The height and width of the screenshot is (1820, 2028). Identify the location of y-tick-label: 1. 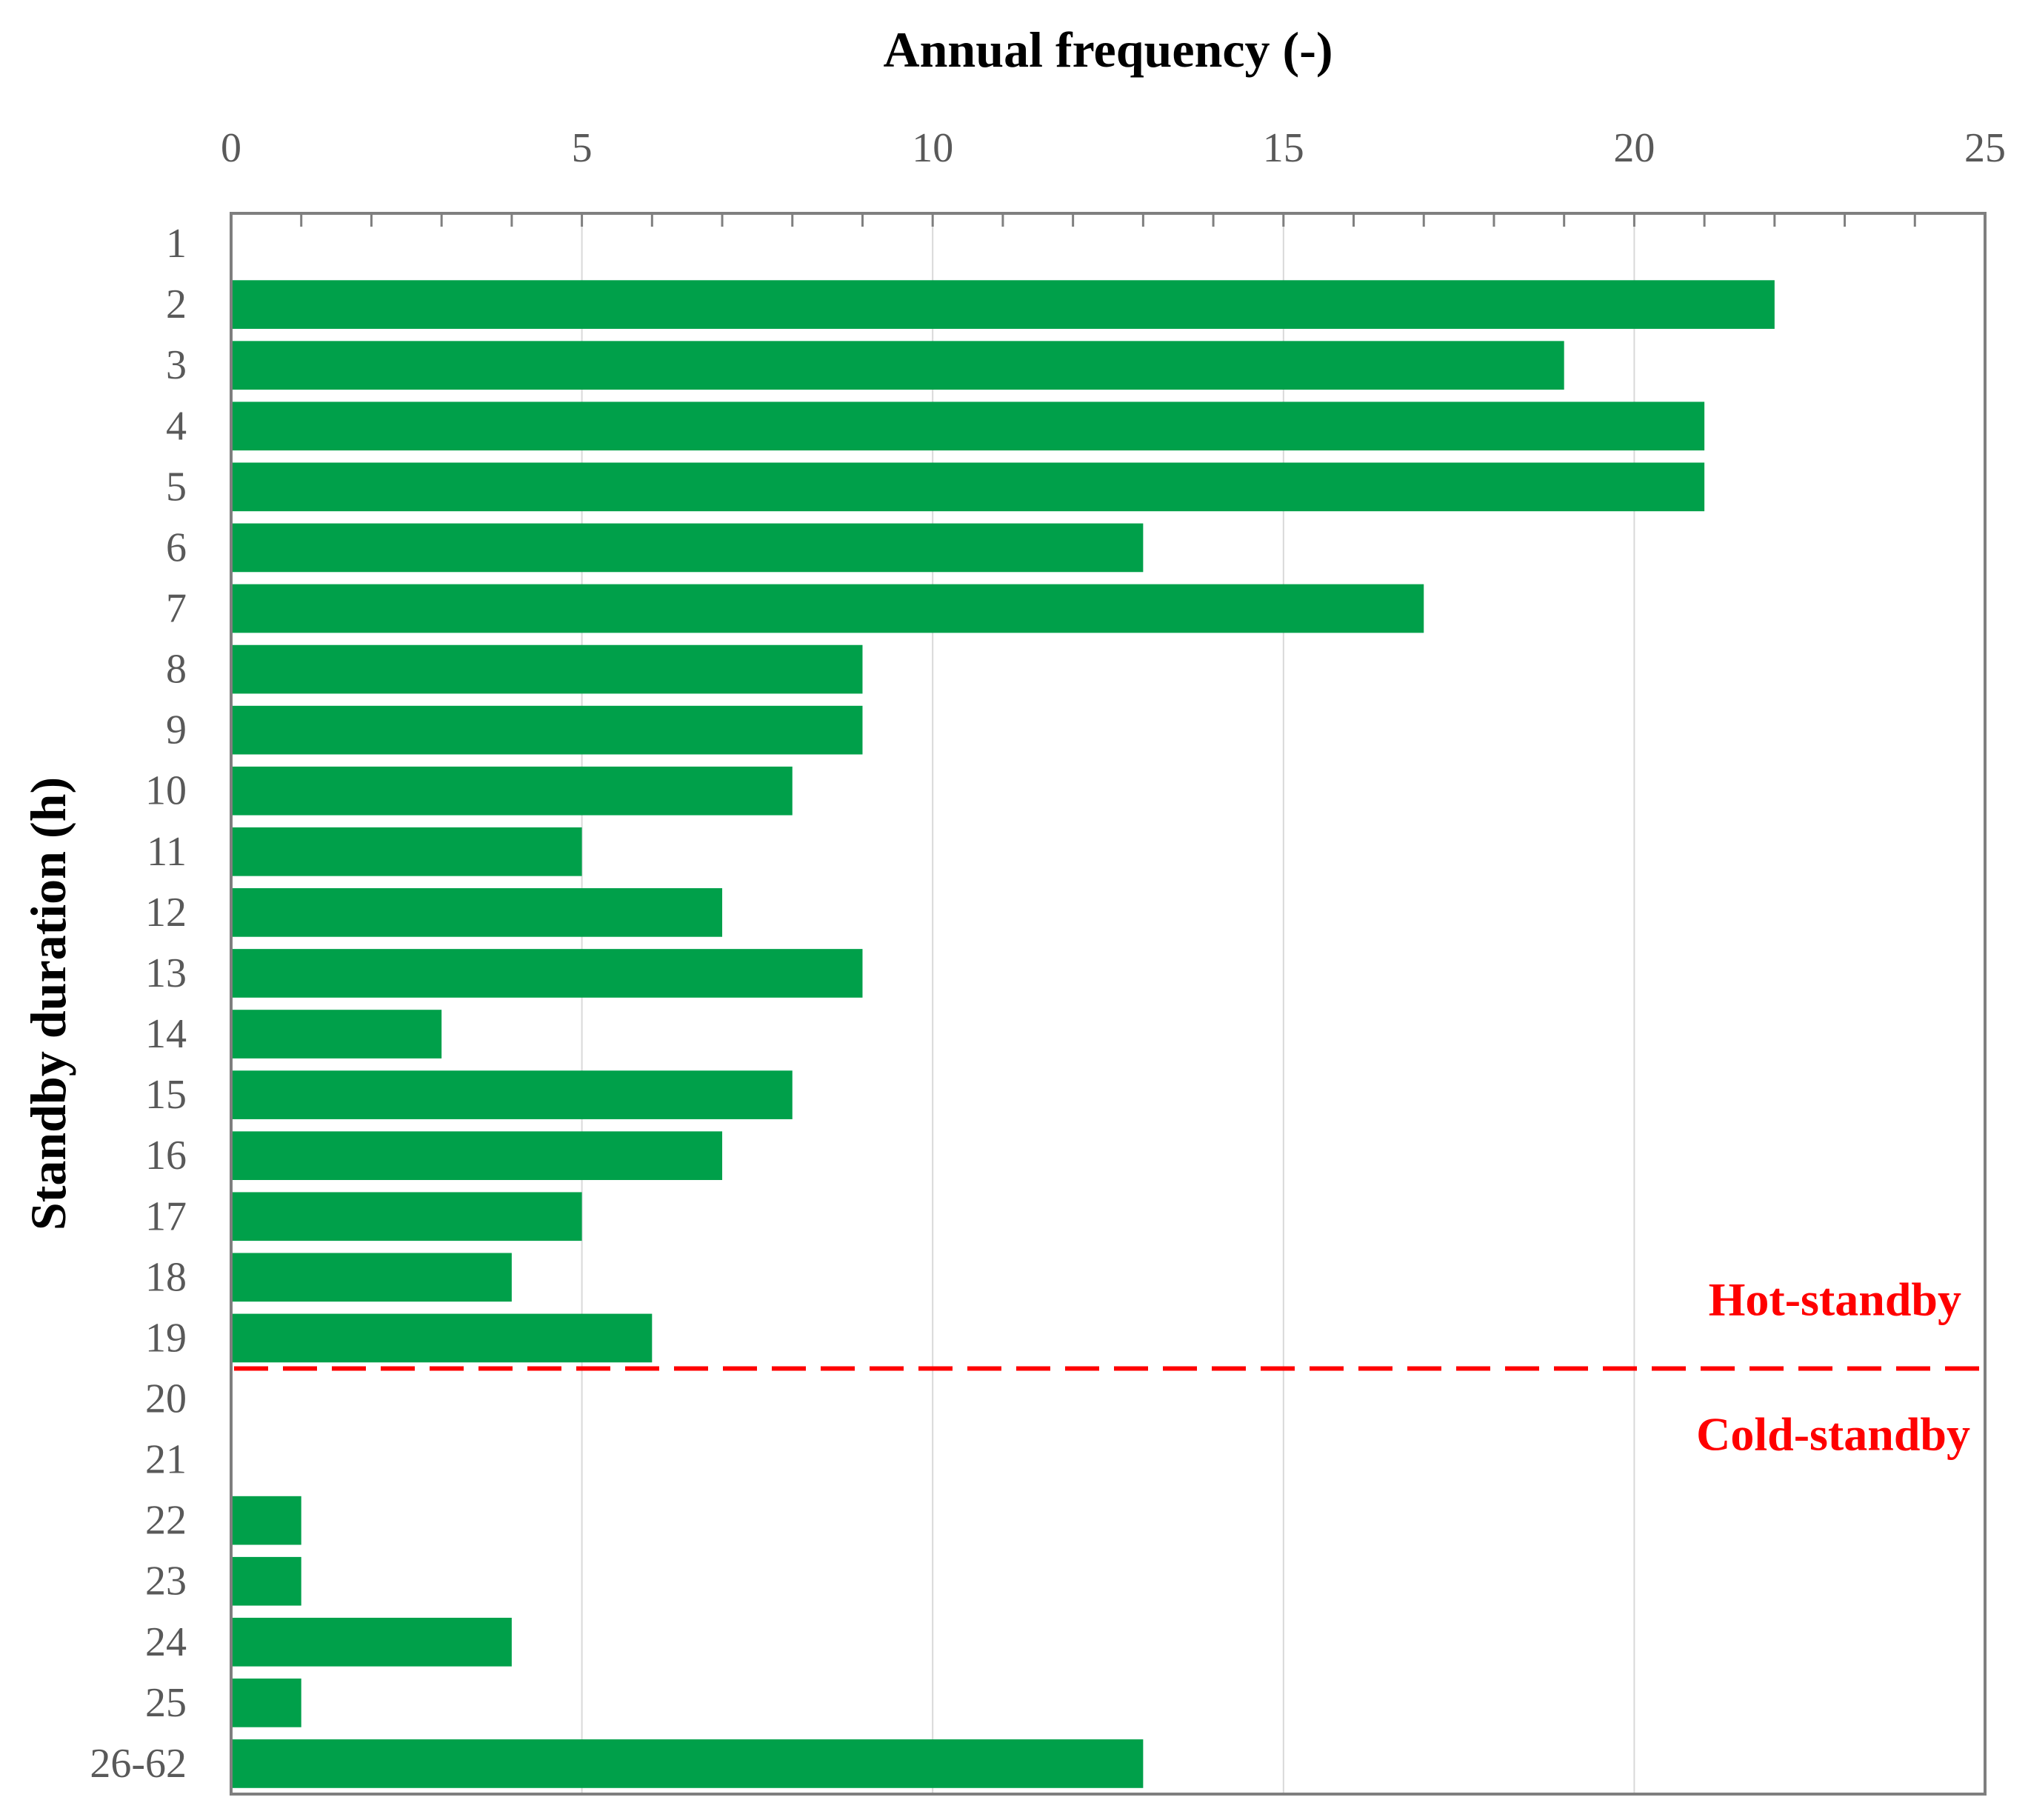
(176, 244).